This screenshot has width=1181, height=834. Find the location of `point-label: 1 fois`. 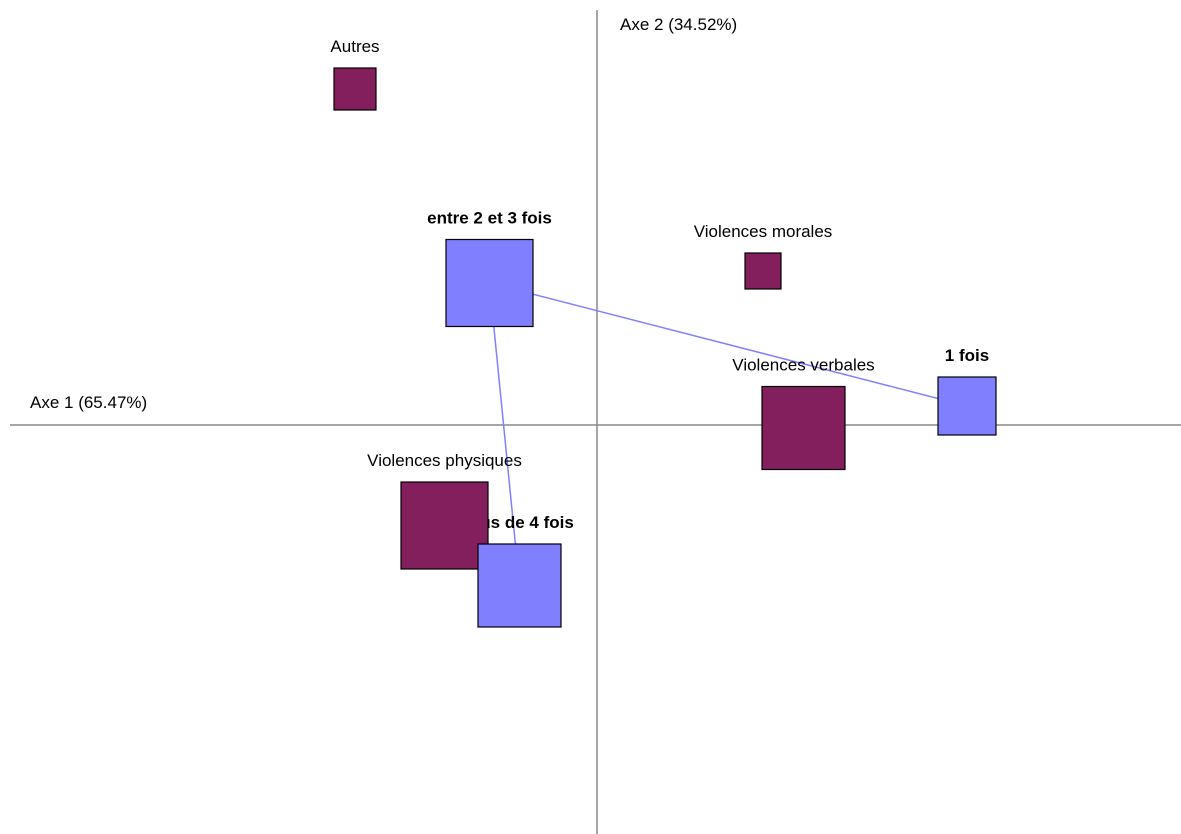

point-label: 1 fois is located at coordinates (967, 355).